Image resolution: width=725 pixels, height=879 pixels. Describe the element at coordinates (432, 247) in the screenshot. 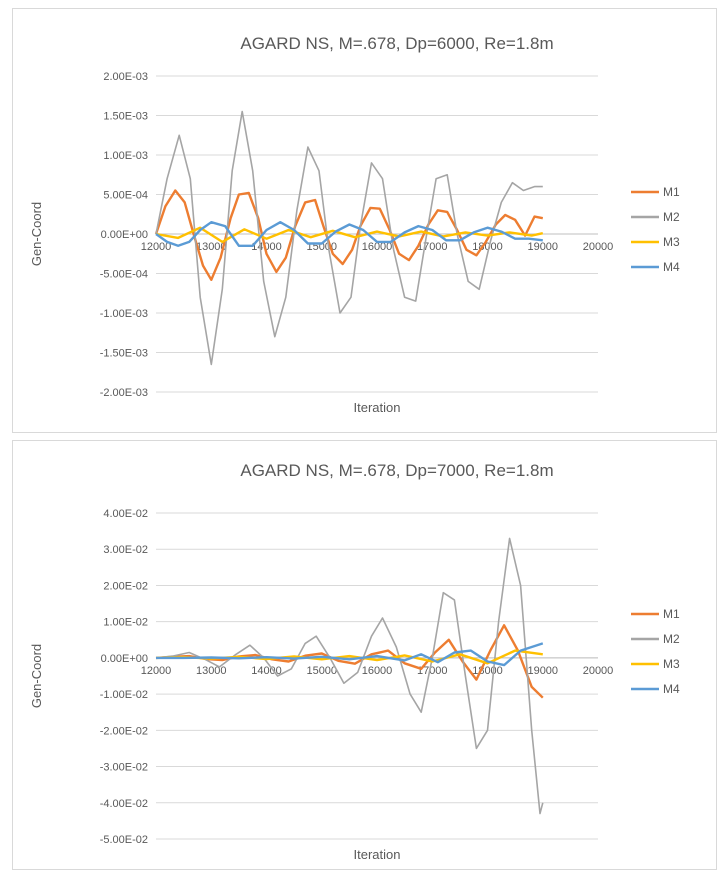

I see `chart-1-x-tick-label: 17000` at that location.